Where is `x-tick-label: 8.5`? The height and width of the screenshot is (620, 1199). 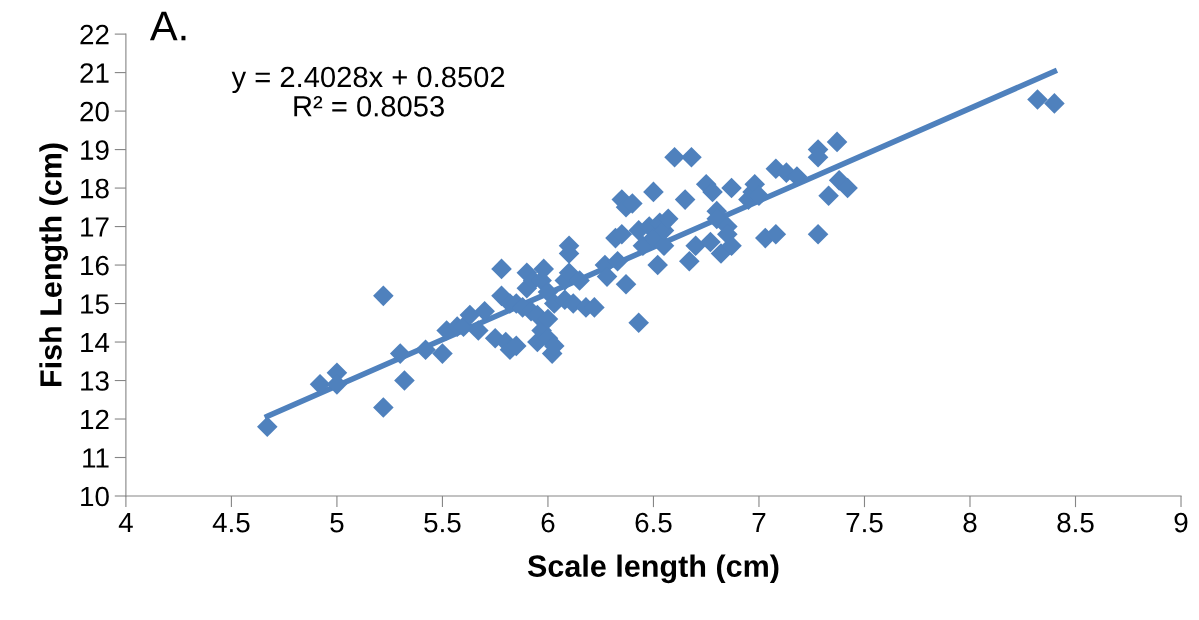 x-tick-label: 8.5 is located at coordinates (1075, 522).